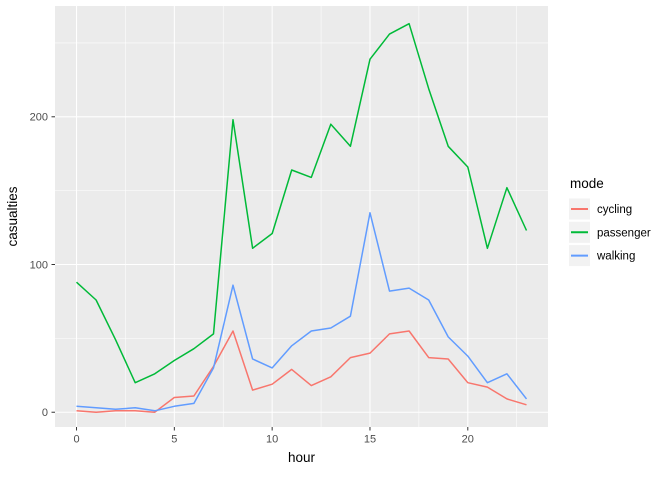 This screenshot has width=672, height=480. I want to click on x-axis-title: hour, so click(302, 457).